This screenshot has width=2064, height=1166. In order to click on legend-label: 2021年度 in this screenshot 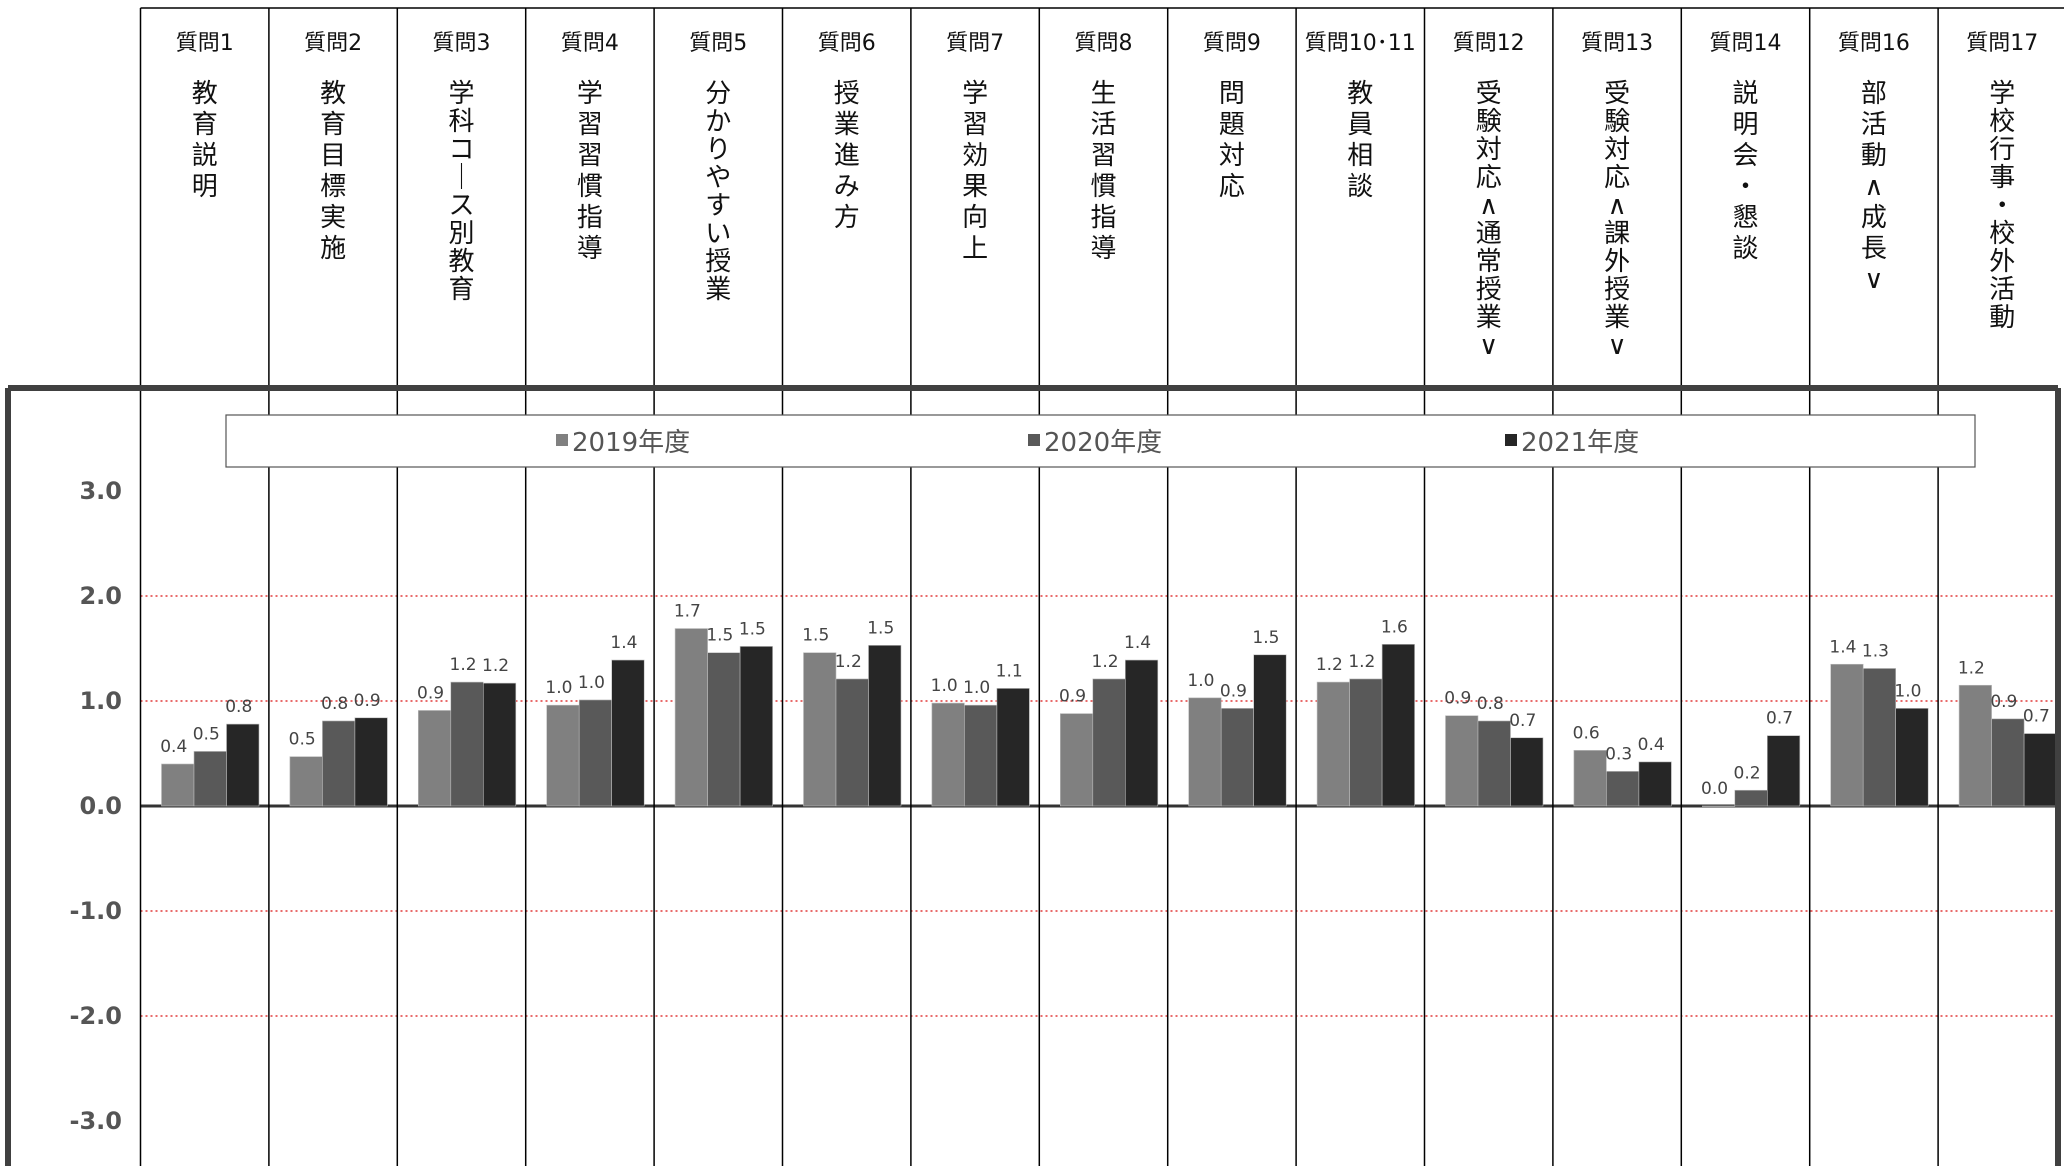, I will do `click(1580, 443)`.